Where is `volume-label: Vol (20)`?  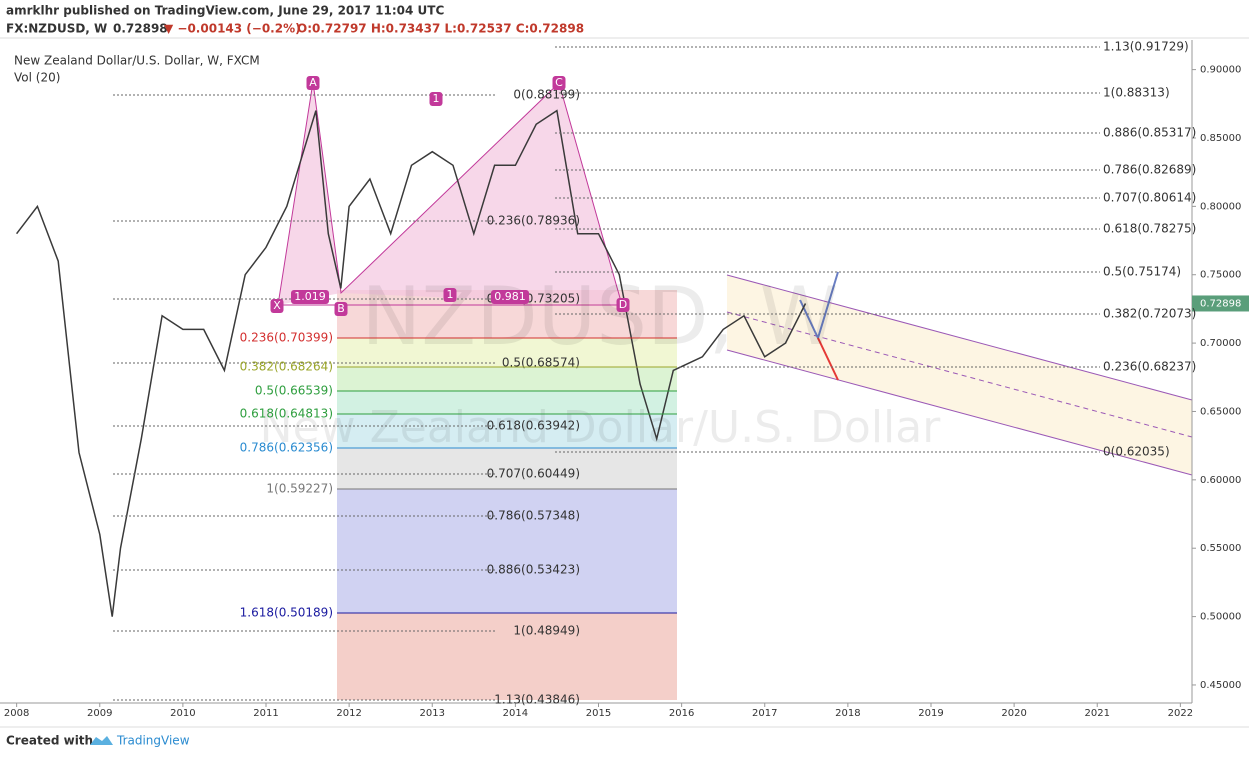 volume-label: Vol (20) is located at coordinates (37, 78).